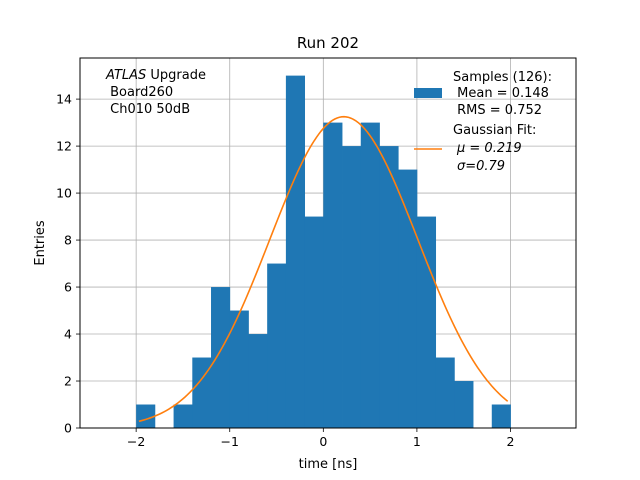 The image size is (640, 480). What do you see at coordinates (230, 441) in the screenshot?
I see `x-tick-label: −1` at bounding box center [230, 441].